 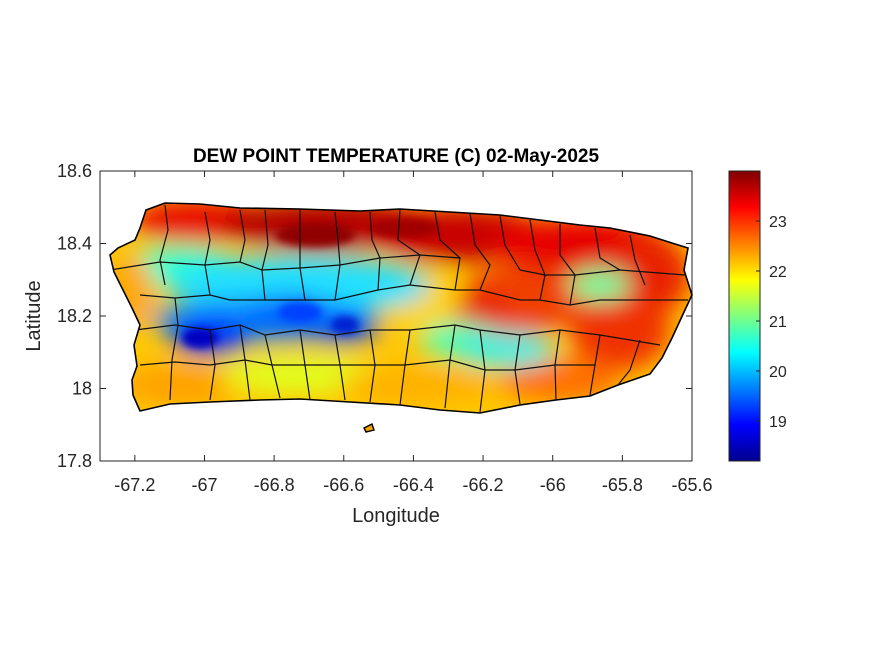 I want to click on y-tick-label: 18.2, so click(x=74, y=316).